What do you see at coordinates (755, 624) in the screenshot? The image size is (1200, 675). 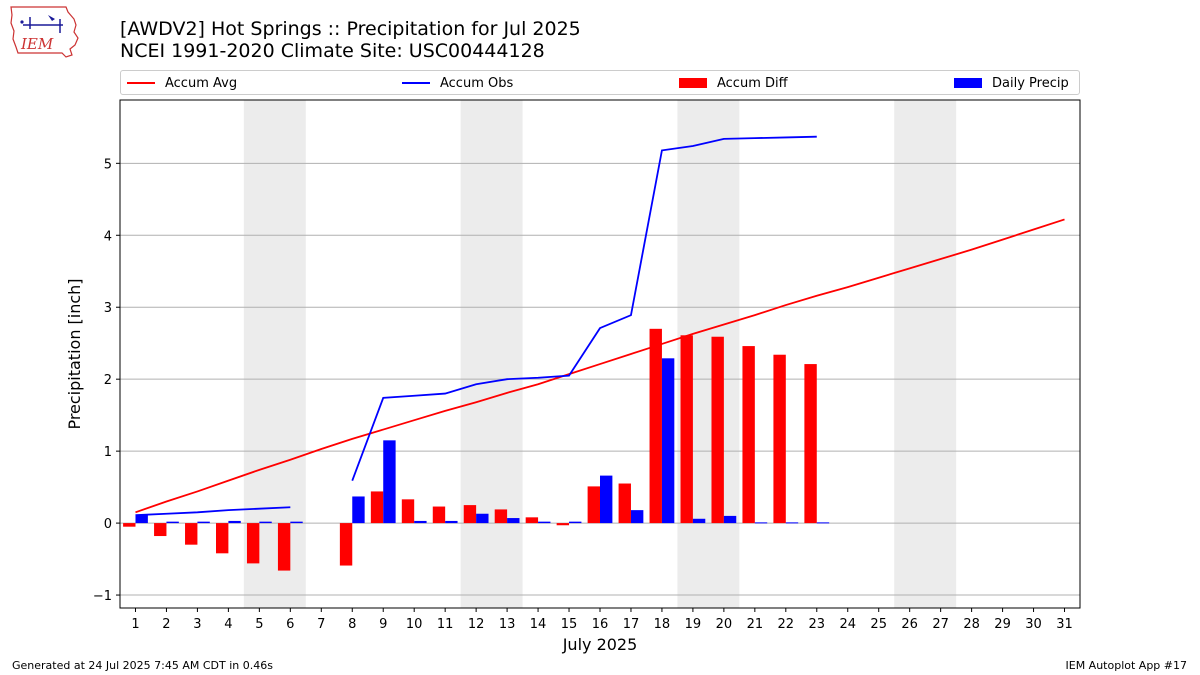 I see `x-tick-label: 21` at bounding box center [755, 624].